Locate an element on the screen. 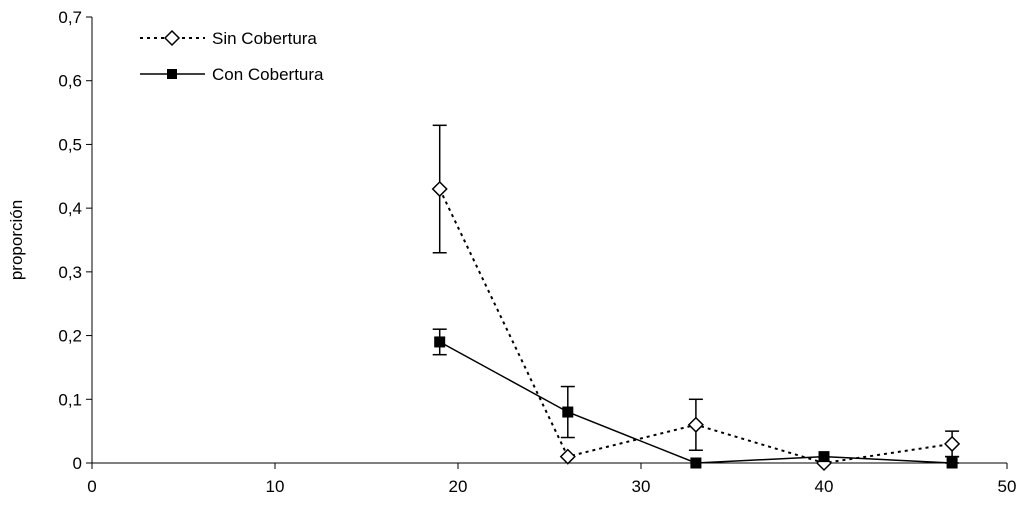 This screenshot has width=1025, height=508. legend-label-con-cobertura: Con Cobertura is located at coordinates (268, 74).